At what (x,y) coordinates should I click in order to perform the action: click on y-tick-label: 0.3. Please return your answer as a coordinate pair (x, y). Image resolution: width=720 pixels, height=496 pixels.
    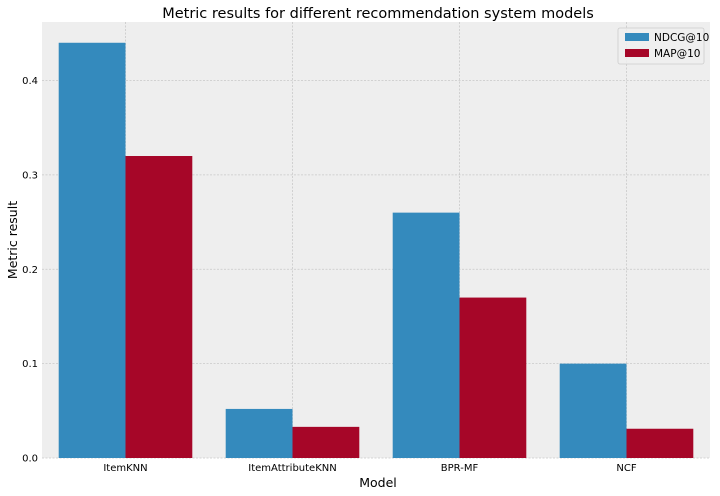
    Looking at the image, I should click on (30, 175).